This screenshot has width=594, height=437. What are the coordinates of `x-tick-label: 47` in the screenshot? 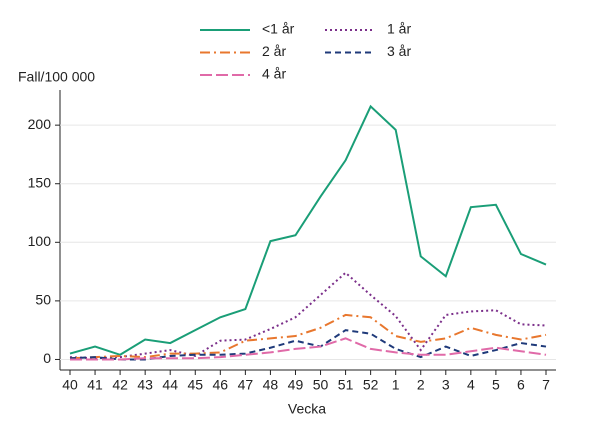 It's located at (246, 385).